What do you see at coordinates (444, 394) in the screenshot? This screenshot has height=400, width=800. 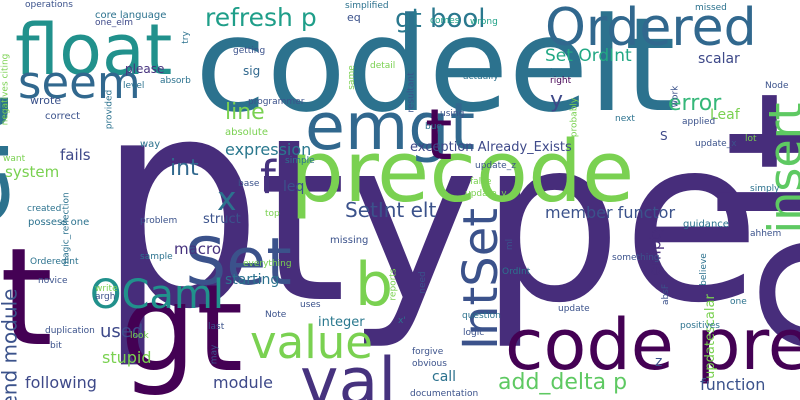 I see `cloud-word: documentation` at bounding box center [444, 394].